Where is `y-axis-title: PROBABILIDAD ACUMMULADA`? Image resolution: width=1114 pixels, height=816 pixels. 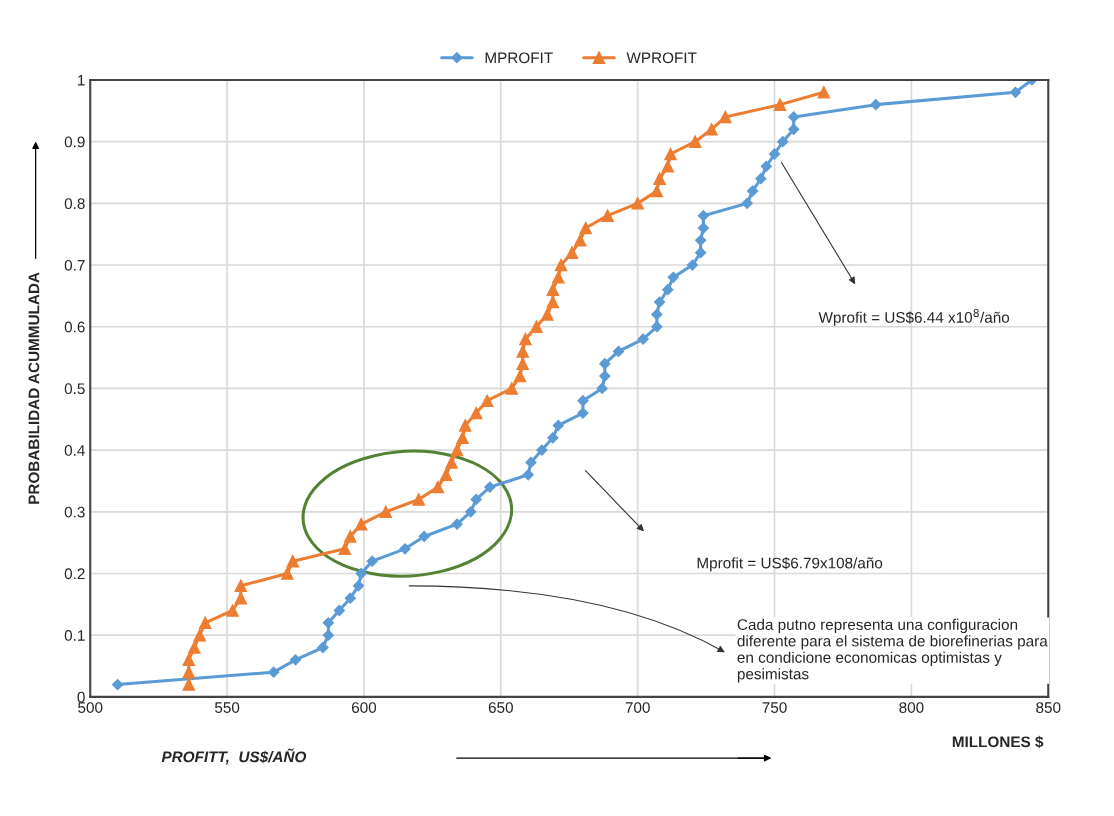
y-axis-title: PROBABILIDAD ACUMMULADA is located at coordinates (34, 388).